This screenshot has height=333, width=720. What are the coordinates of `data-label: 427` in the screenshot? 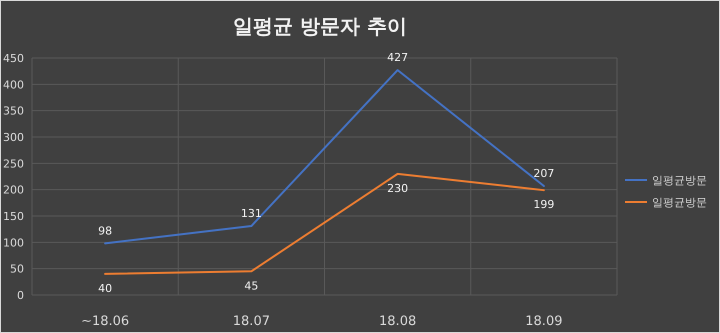 It's located at (397, 57).